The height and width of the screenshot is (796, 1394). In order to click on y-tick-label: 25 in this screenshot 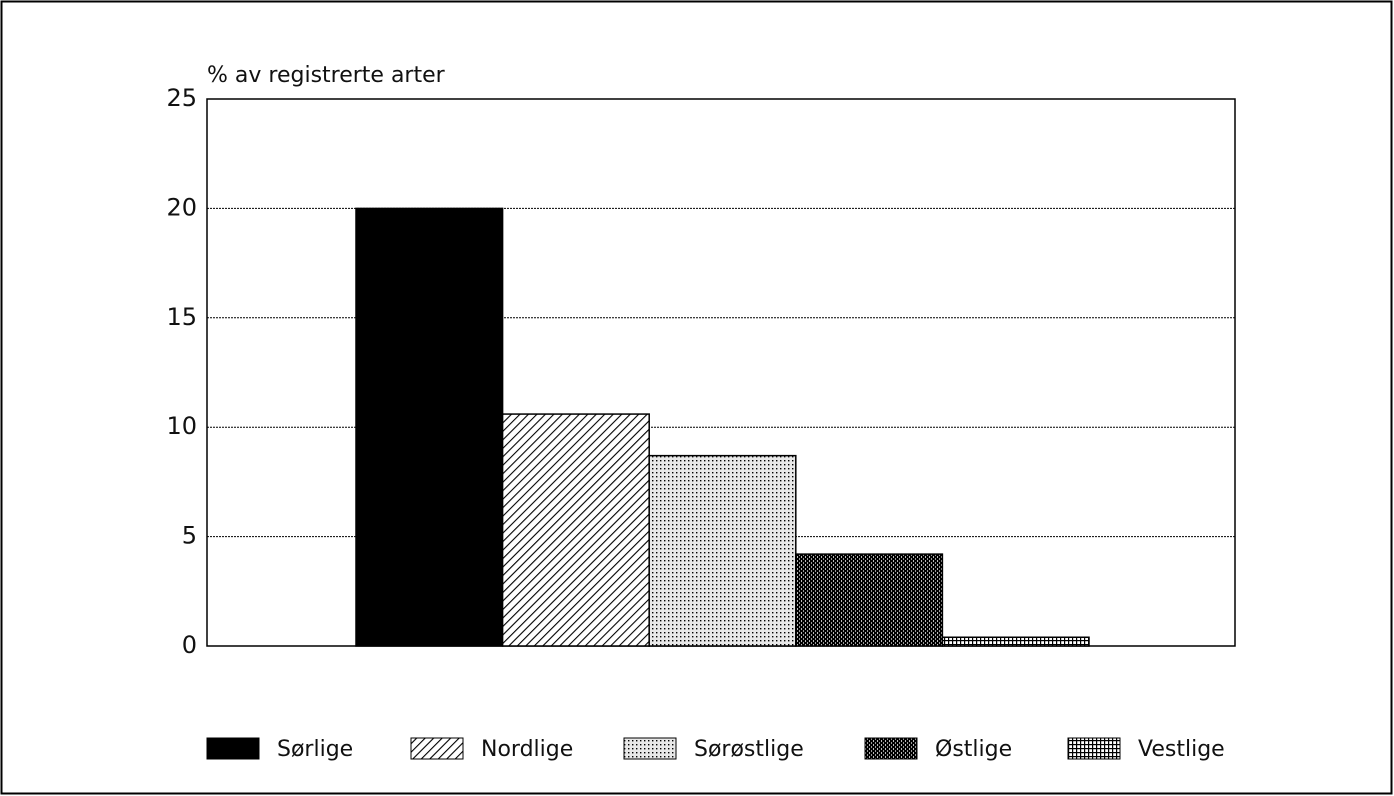, I will do `click(181, 98)`.